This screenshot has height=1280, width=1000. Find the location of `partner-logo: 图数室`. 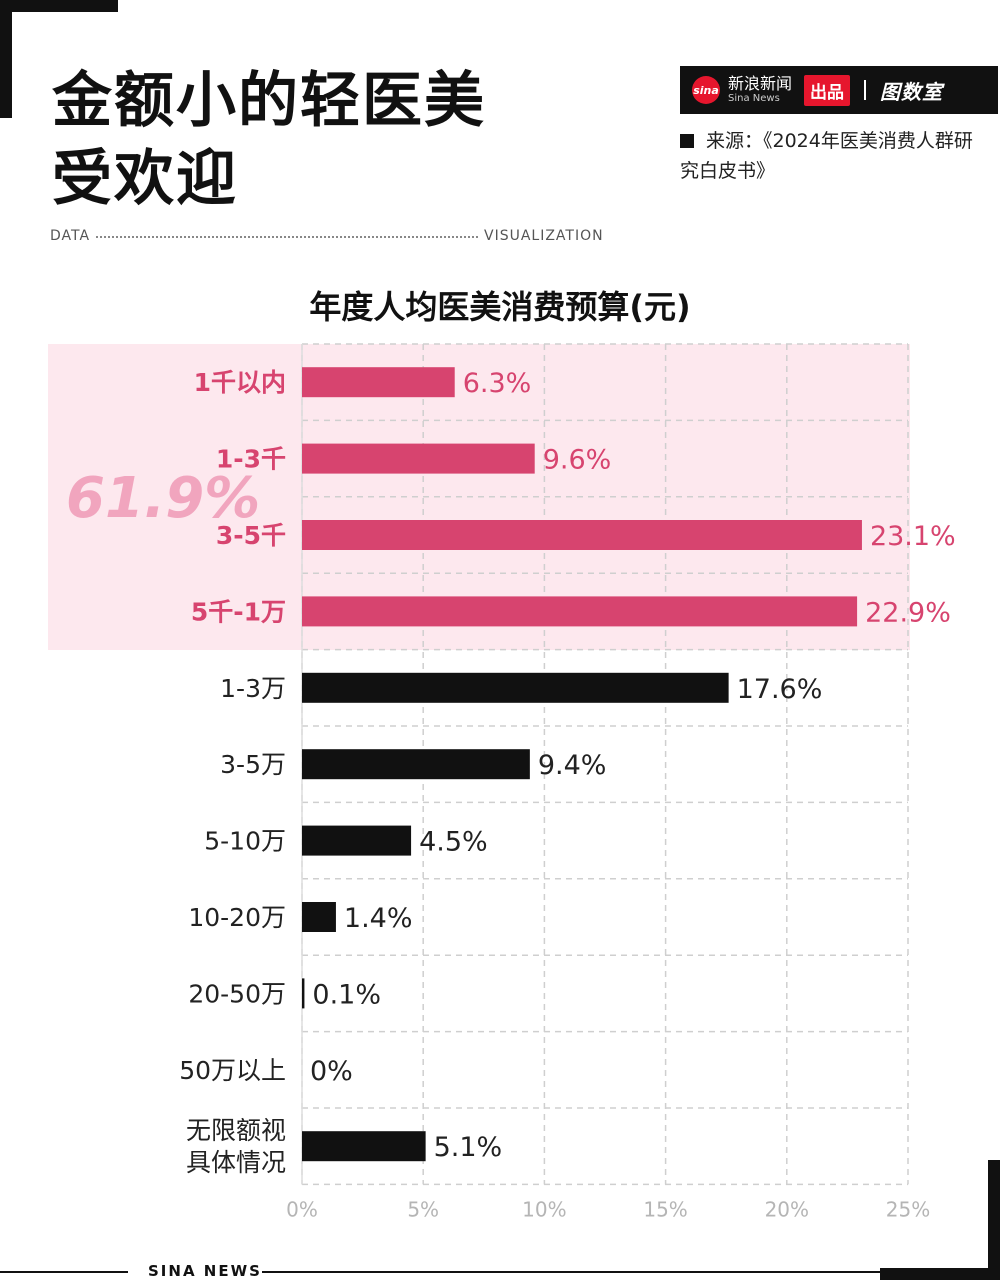

partner-logo: 图数室 is located at coordinates (912, 91).